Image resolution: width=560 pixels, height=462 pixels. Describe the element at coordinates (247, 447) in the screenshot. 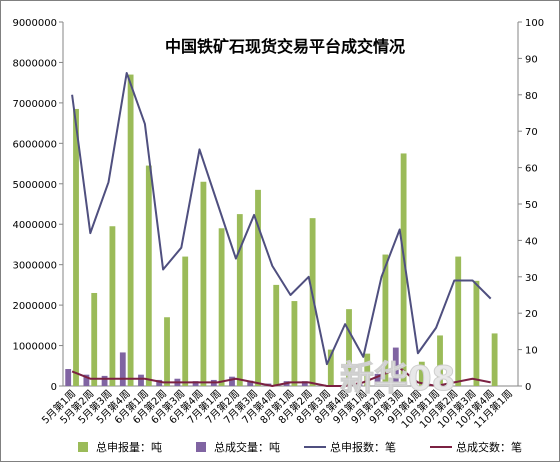

I see `legend-label: 总成交量：吨` at that location.